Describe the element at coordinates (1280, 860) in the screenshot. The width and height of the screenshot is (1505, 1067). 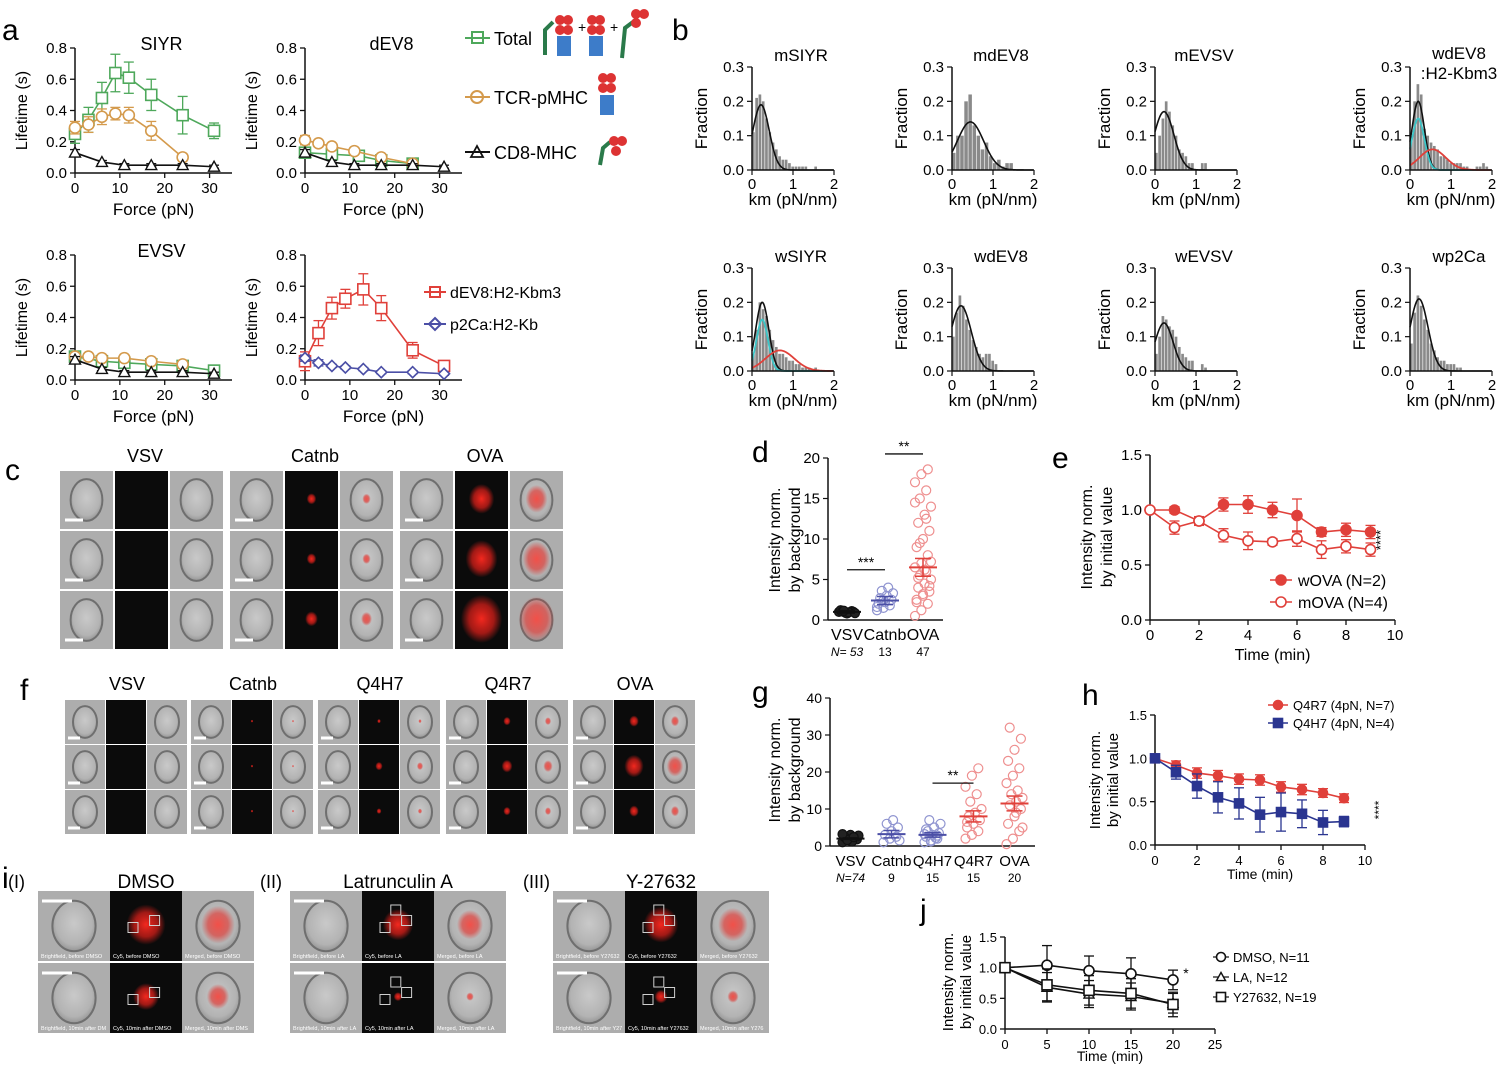
I see `x-tick-label: 6` at that location.